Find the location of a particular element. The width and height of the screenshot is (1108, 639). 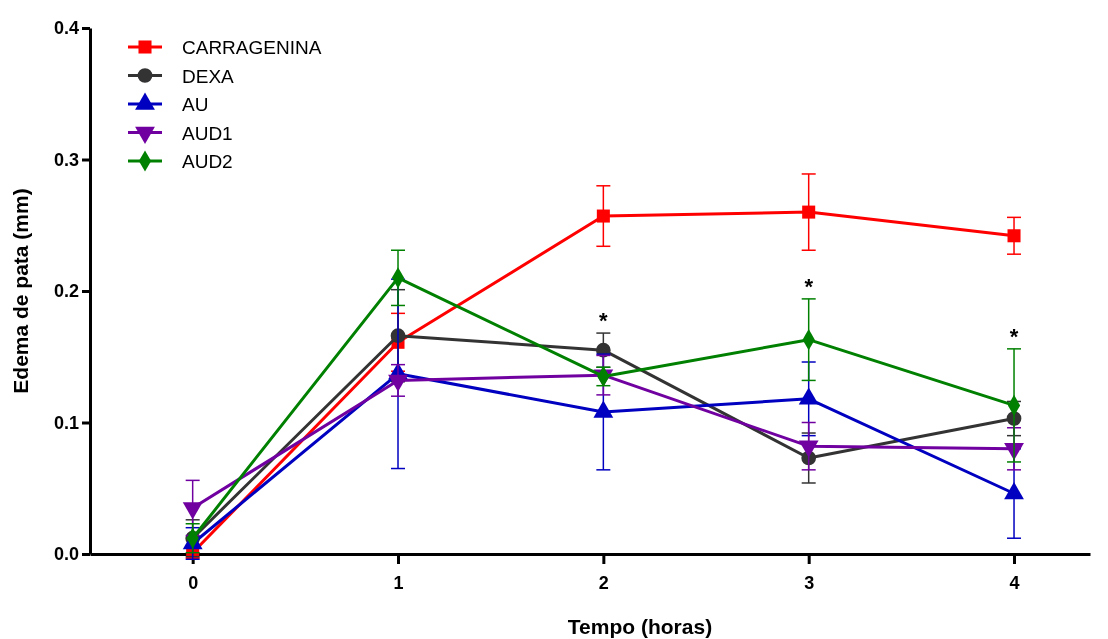

y-tick-label: 0.0 is located at coordinates (66, 554).